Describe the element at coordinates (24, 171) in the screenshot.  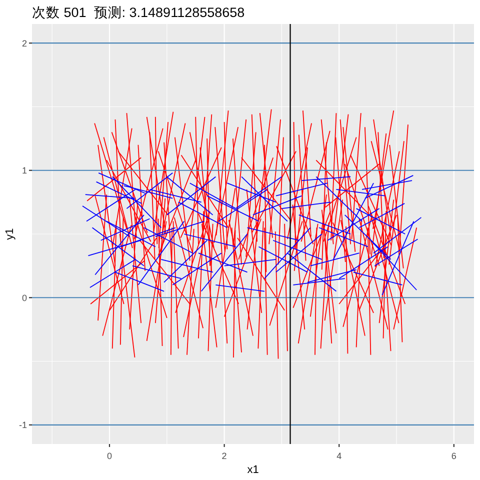
I see `y-tick-label: 1` at that location.